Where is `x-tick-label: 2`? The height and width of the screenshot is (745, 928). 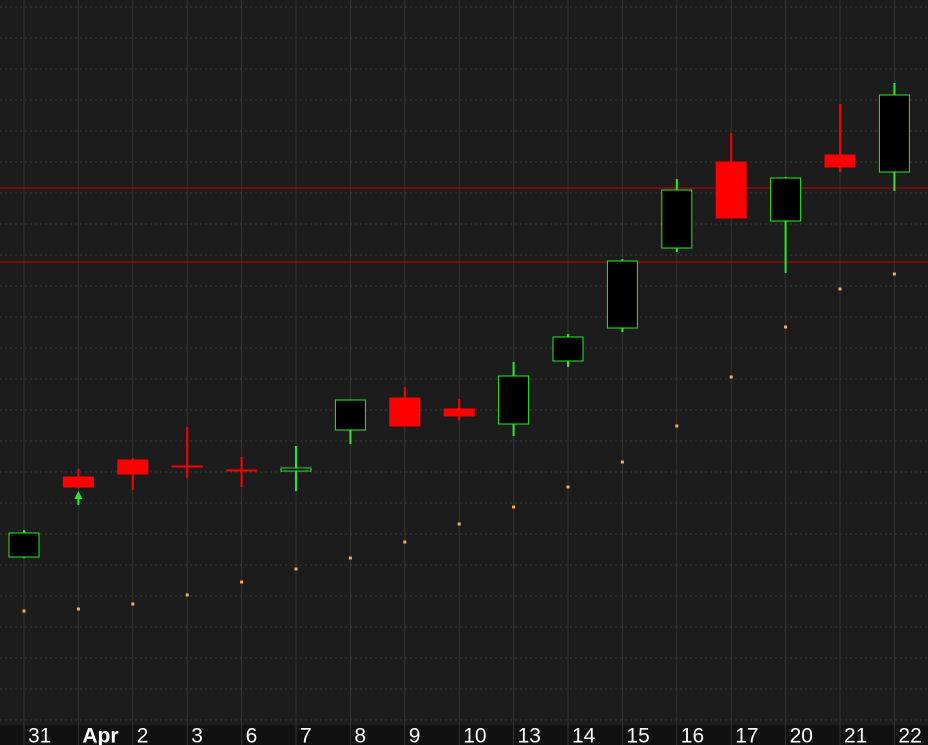
x-tick-label: 2 is located at coordinates (143, 735).